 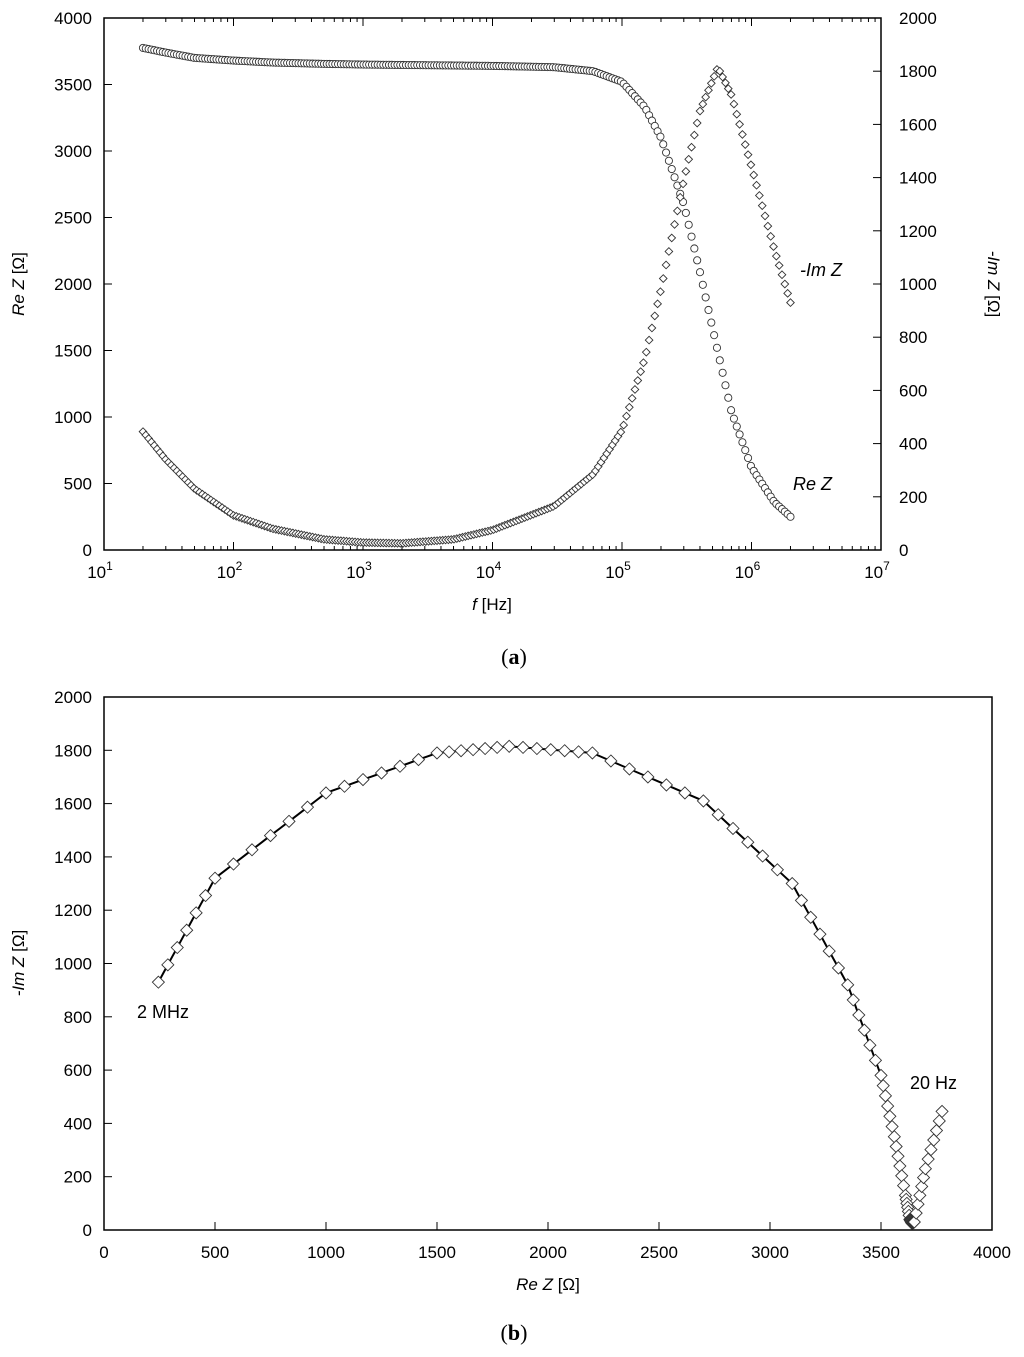 What do you see at coordinates (78, 484) in the screenshot?
I see `a-left-tick-label: 500` at bounding box center [78, 484].